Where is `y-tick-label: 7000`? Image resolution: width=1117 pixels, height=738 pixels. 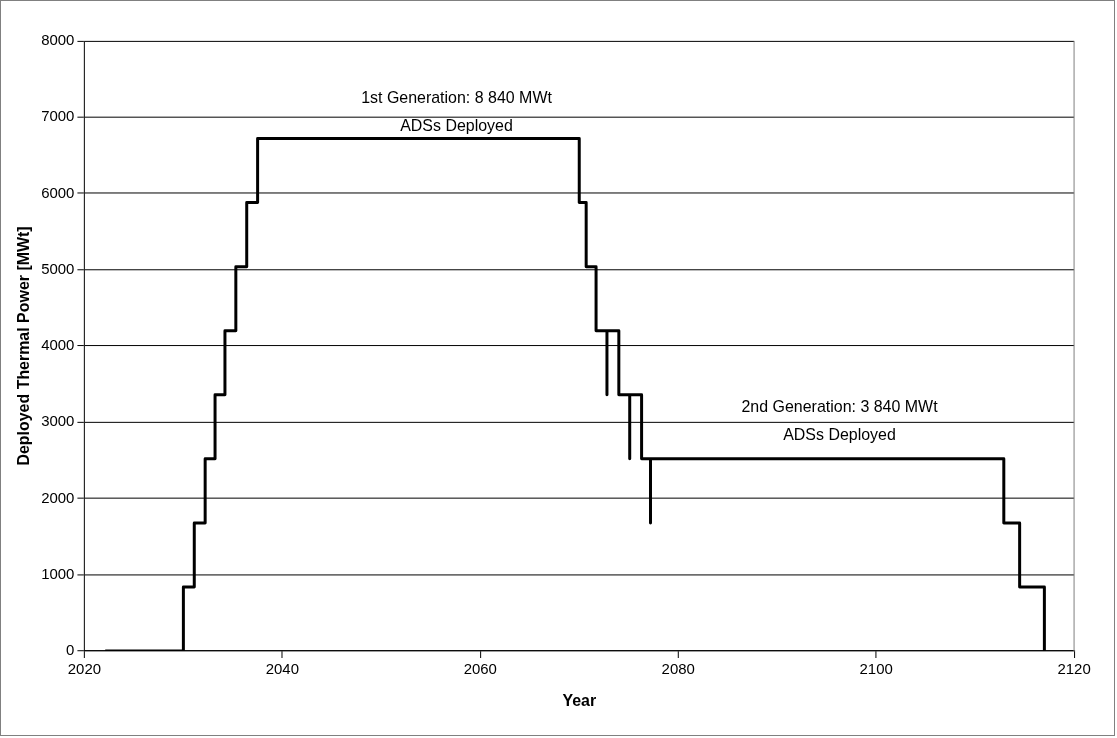 y-tick-label: 7000 is located at coordinates (58, 116).